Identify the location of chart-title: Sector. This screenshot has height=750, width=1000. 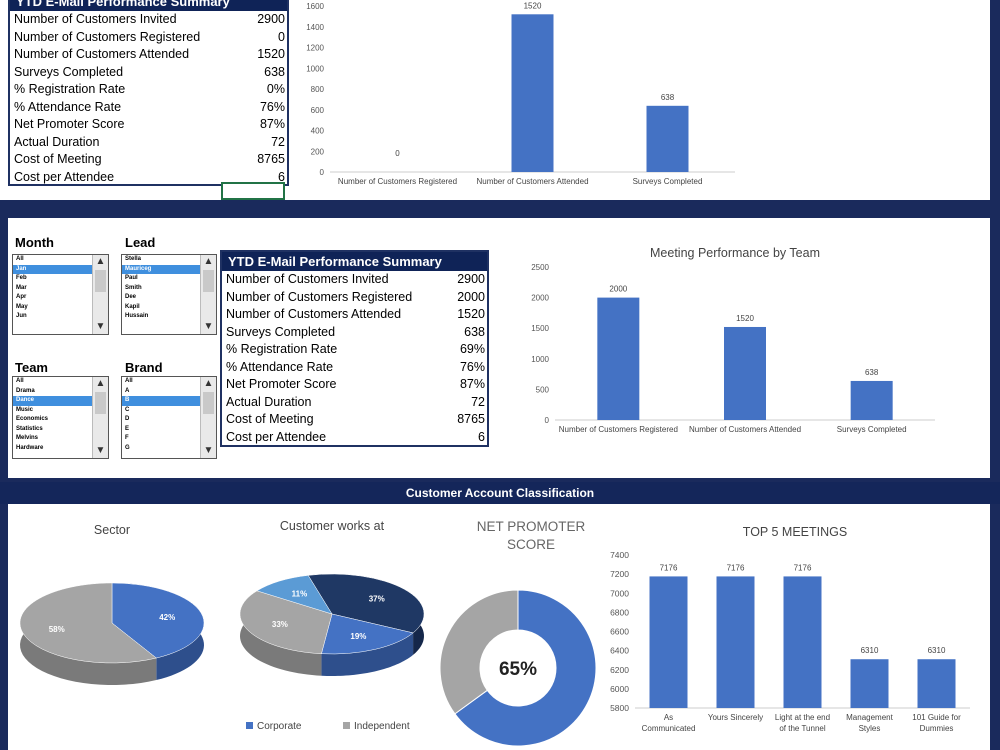
(112, 530).